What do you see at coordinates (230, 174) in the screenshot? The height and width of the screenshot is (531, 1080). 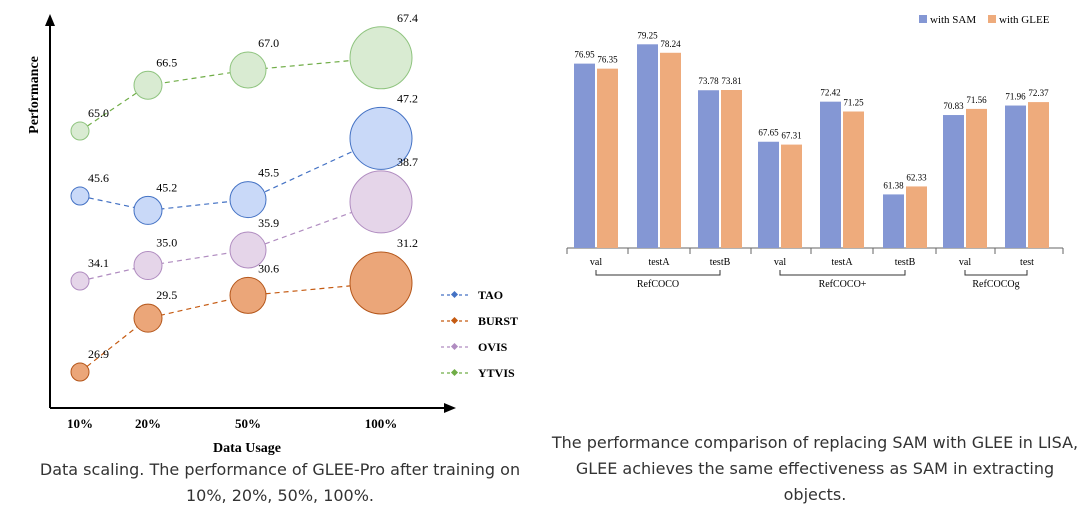 I see `series-line-tao` at bounding box center [230, 174].